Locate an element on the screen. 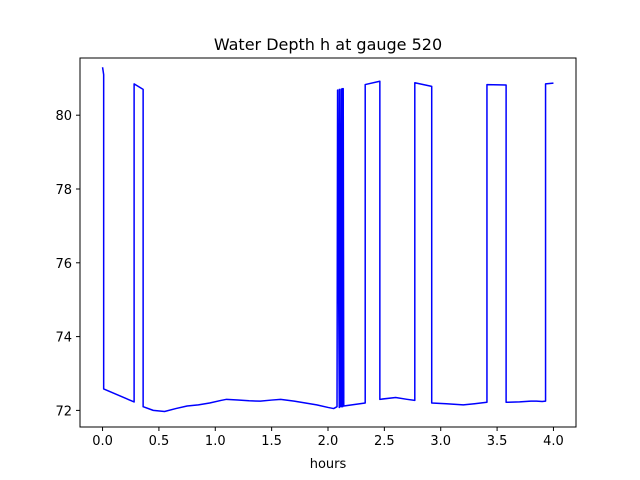  y-axis-ticks: 72 74 76 78 80 is located at coordinates (67, 264).